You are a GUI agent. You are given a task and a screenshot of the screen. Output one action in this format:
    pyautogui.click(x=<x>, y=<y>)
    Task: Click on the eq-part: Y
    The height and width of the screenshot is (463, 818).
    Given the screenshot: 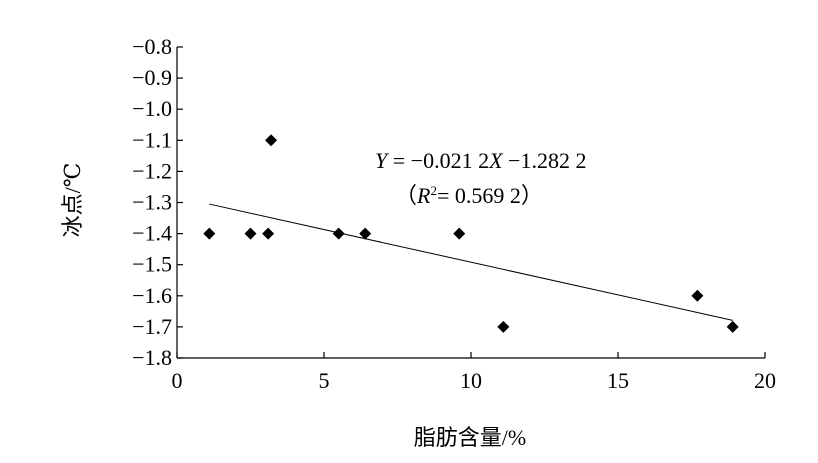 What is the action you would take?
    pyautogui.click(x=382, y=160)
    